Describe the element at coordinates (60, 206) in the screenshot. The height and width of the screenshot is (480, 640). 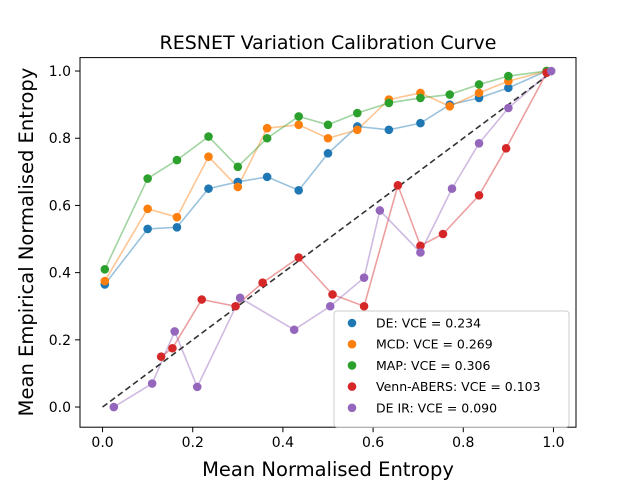
I see `y-tick-label: 0.6` at that location.